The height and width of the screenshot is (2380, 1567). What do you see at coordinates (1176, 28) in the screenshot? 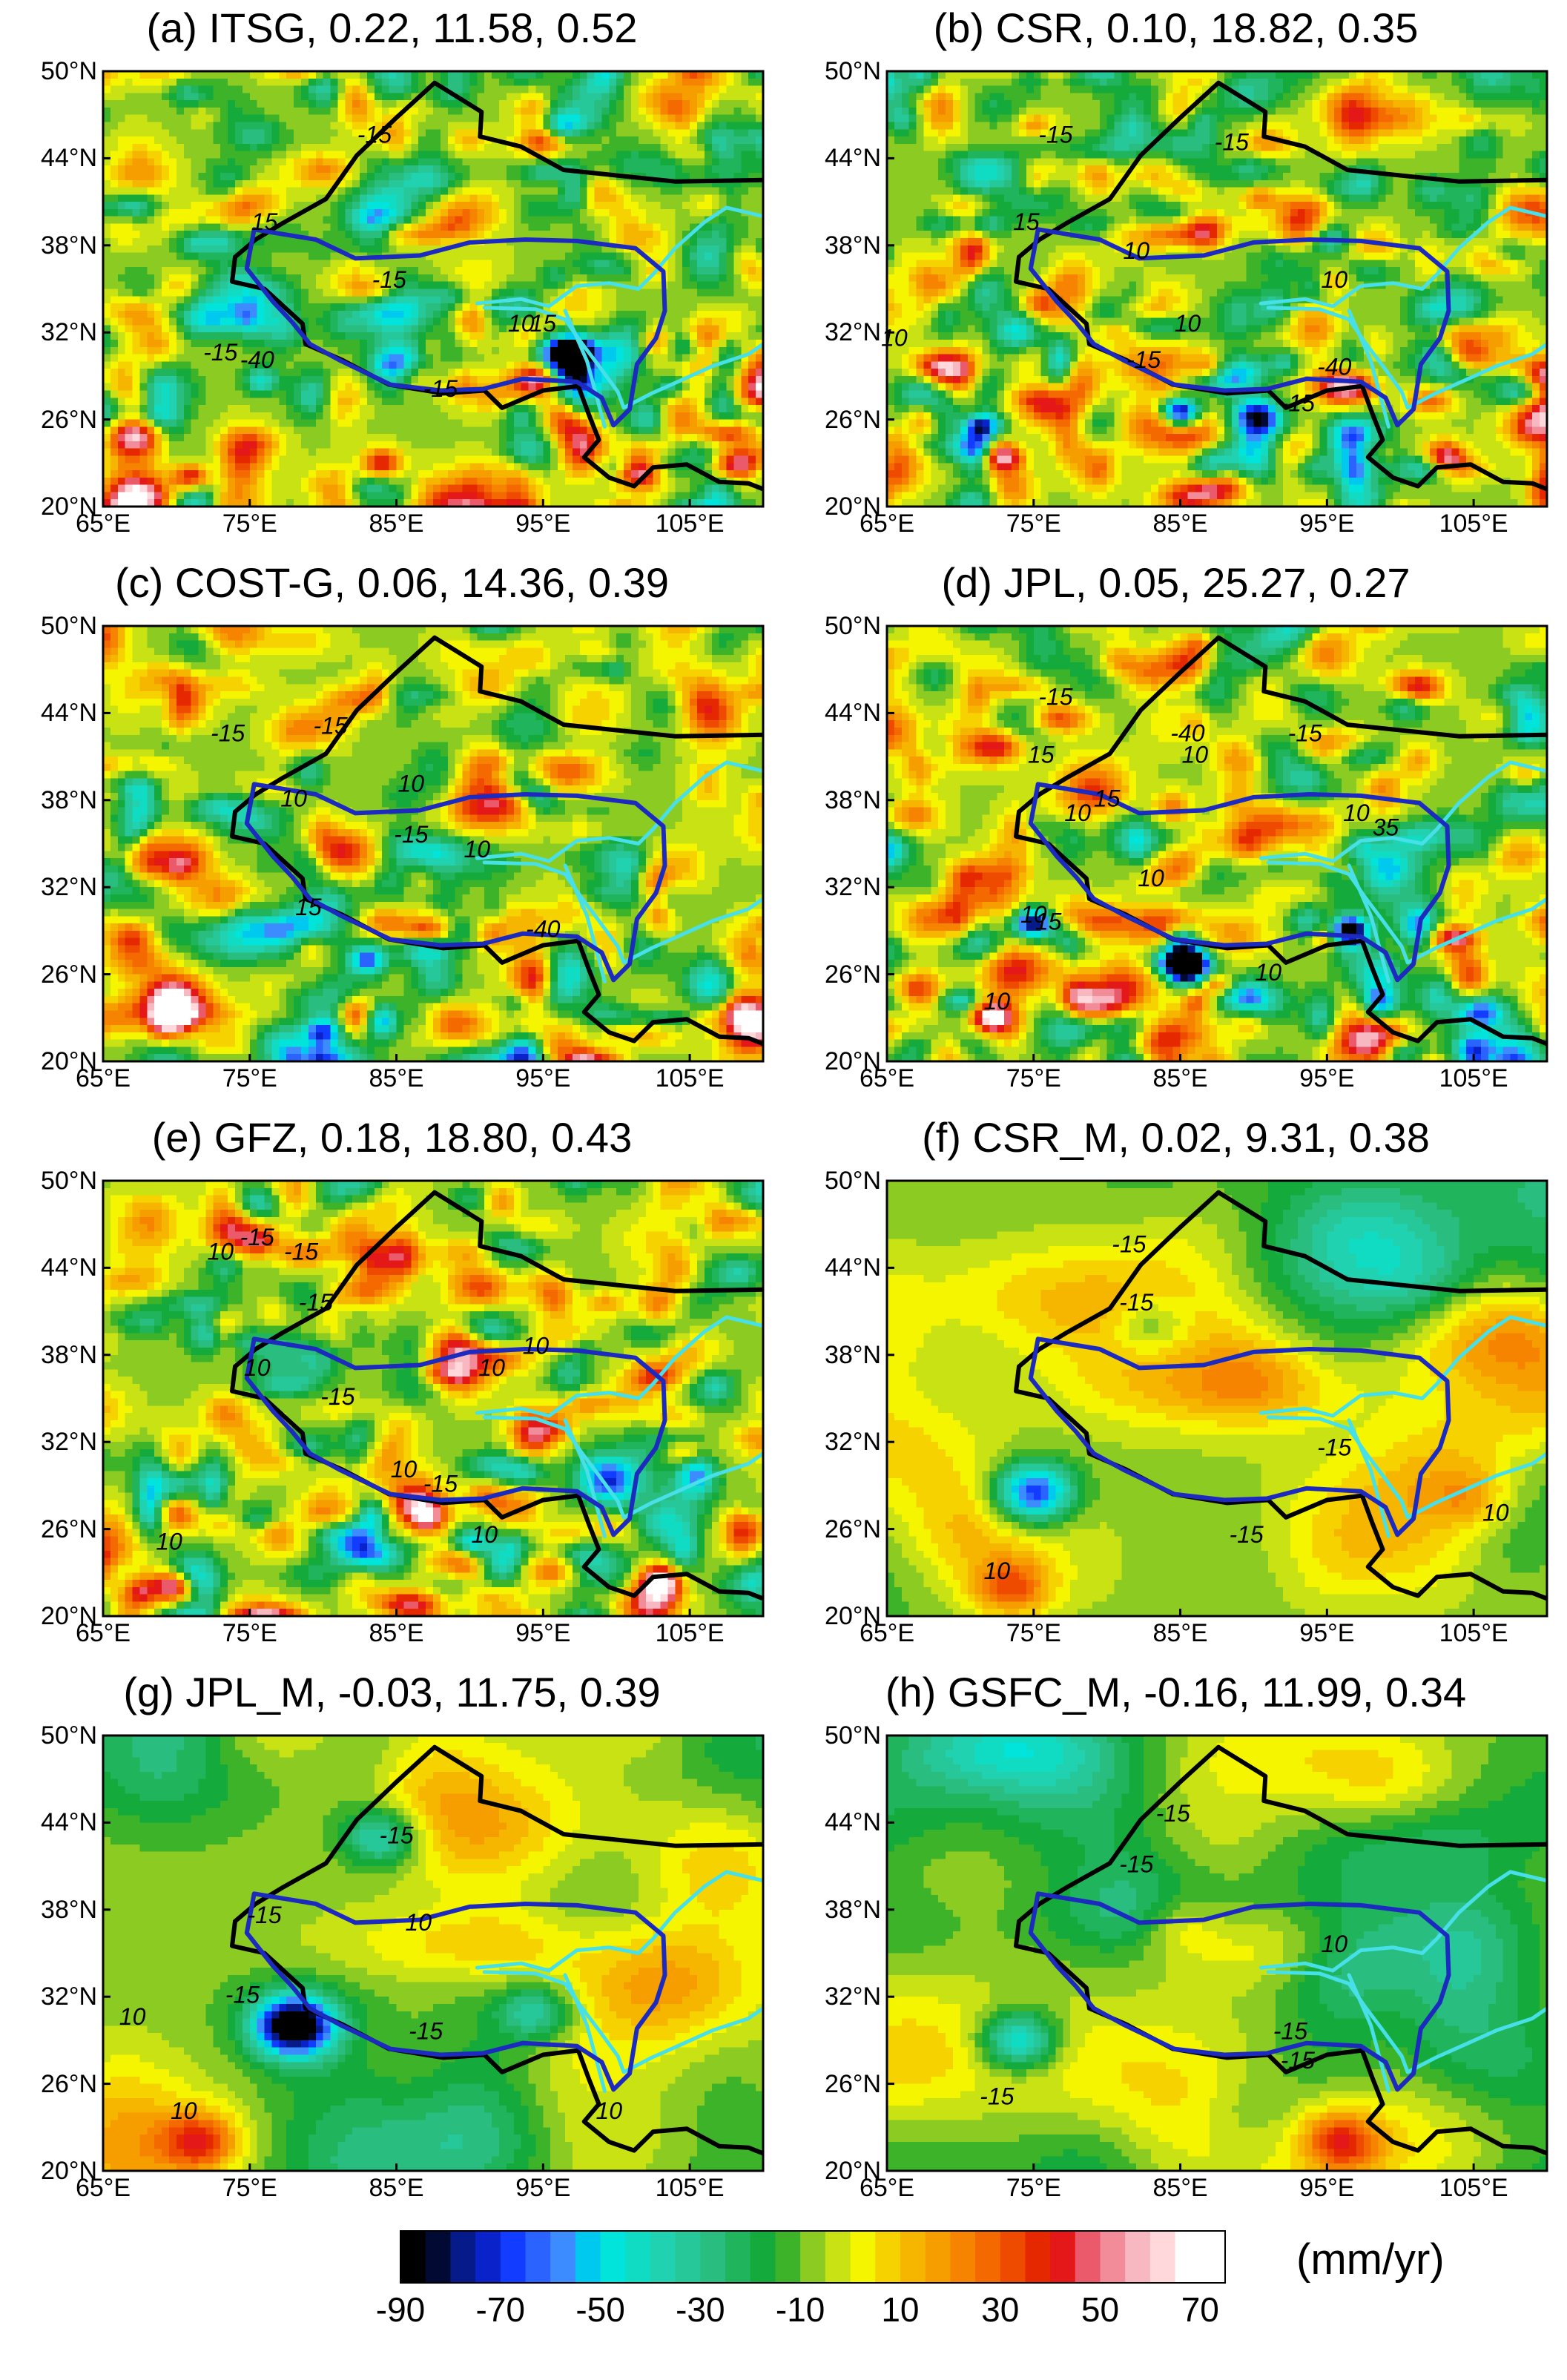
I see `panel-title: (b) CSR, 0.10, 18.82, 0.35` at bounding box center [1176, 28].